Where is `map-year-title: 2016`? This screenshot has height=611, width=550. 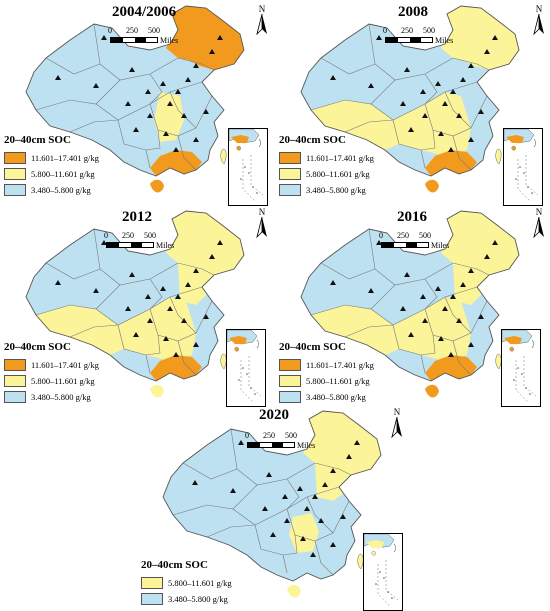 map-year-title: 2016 is located at coordinates (412, 217).